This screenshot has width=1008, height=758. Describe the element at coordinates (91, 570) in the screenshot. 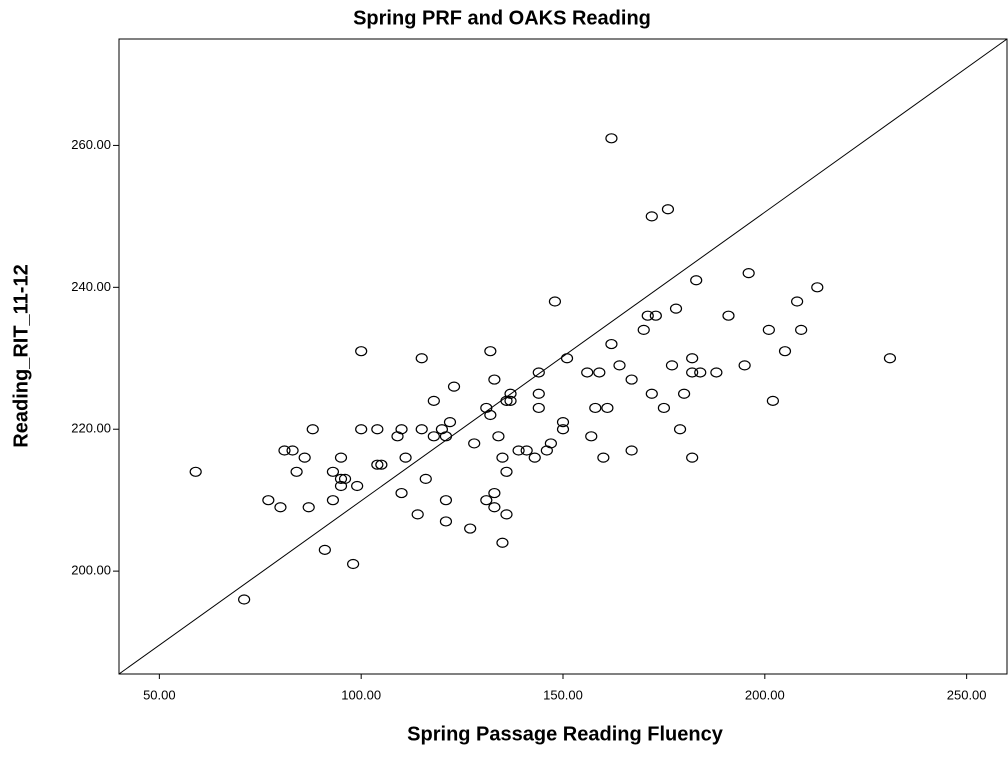

I see `y-tick-label: 200.00` at that location.